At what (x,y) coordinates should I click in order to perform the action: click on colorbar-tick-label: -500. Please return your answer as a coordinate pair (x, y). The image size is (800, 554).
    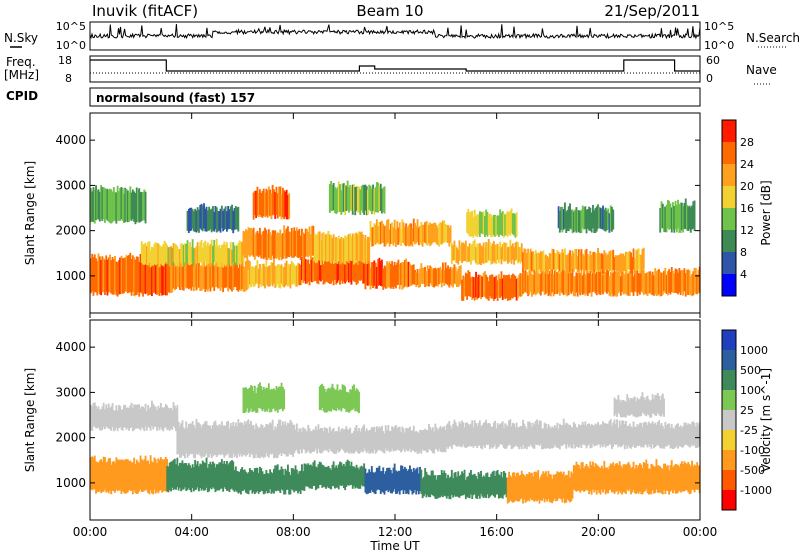
    Looking at the image, I should click on (752, 470).